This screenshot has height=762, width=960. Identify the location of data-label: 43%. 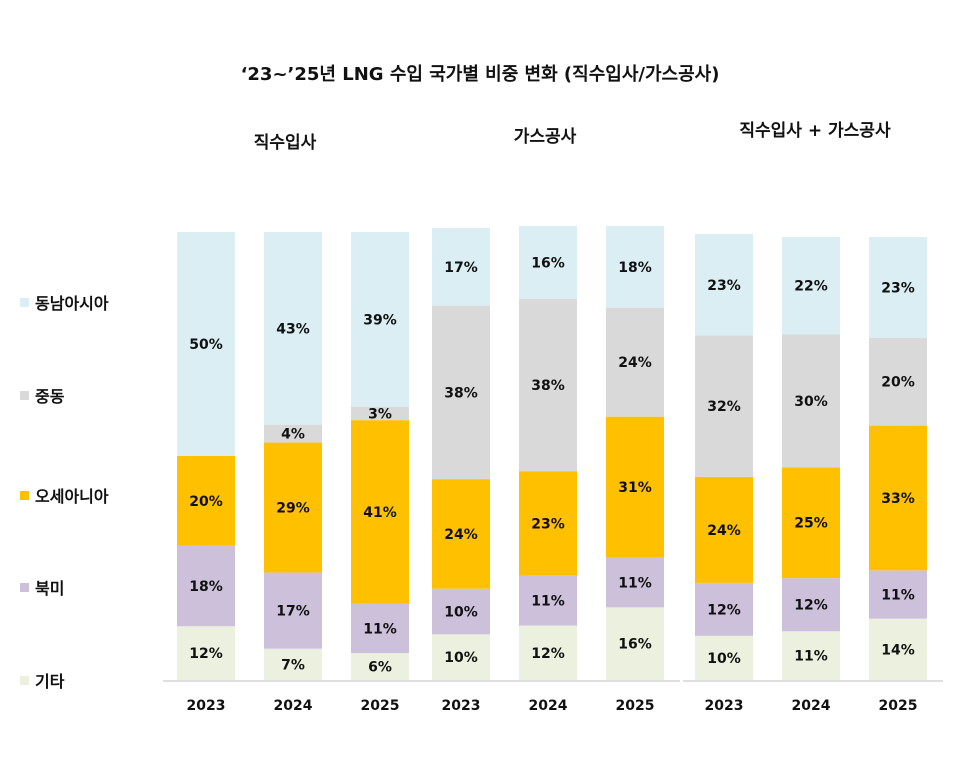
(293, 329).